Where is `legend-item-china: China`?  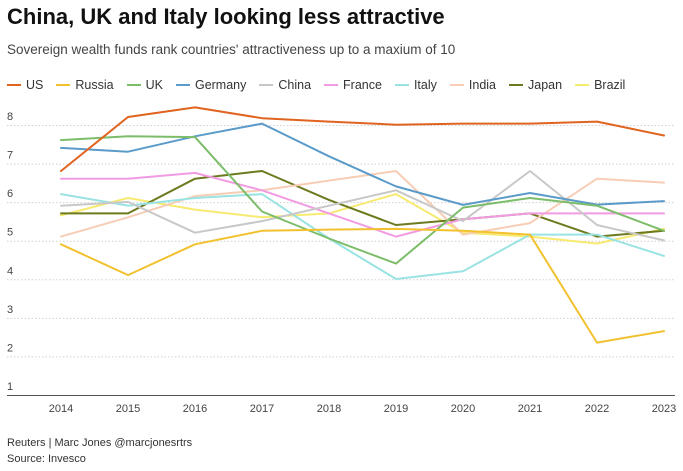 legend-item-china: China is located at coordinates (285, 85).